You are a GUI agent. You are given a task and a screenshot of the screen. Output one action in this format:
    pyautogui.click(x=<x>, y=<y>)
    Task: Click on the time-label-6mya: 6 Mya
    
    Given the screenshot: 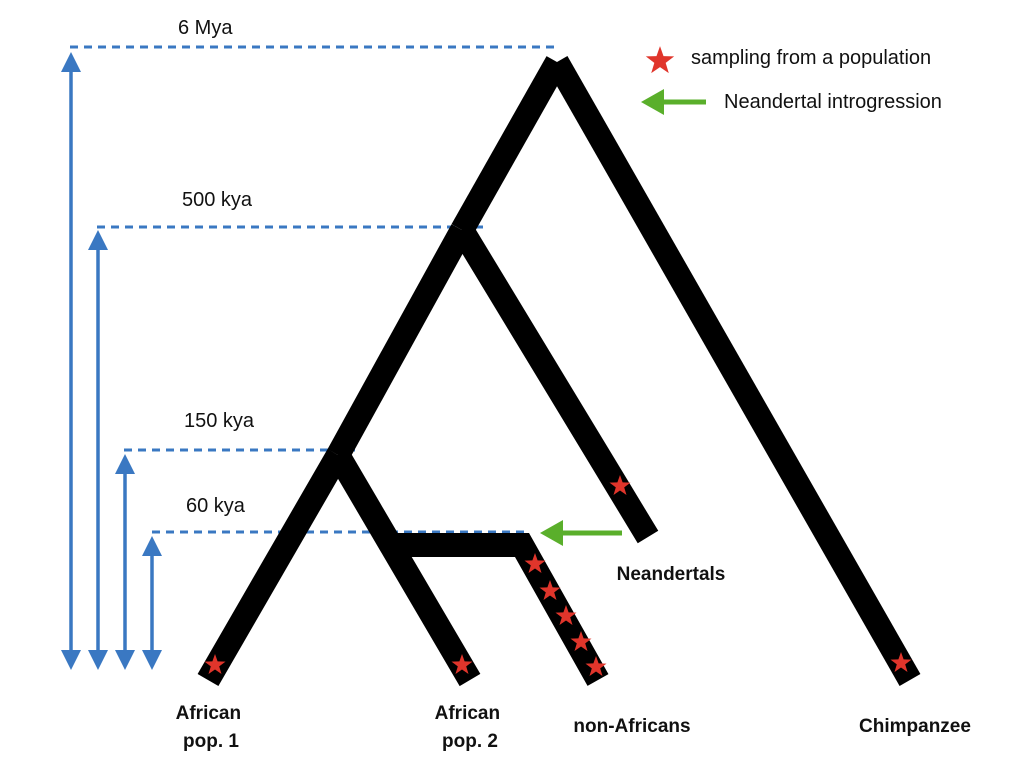 What is the action you would take?
    pyautogui.click(x=205, y=28)
    